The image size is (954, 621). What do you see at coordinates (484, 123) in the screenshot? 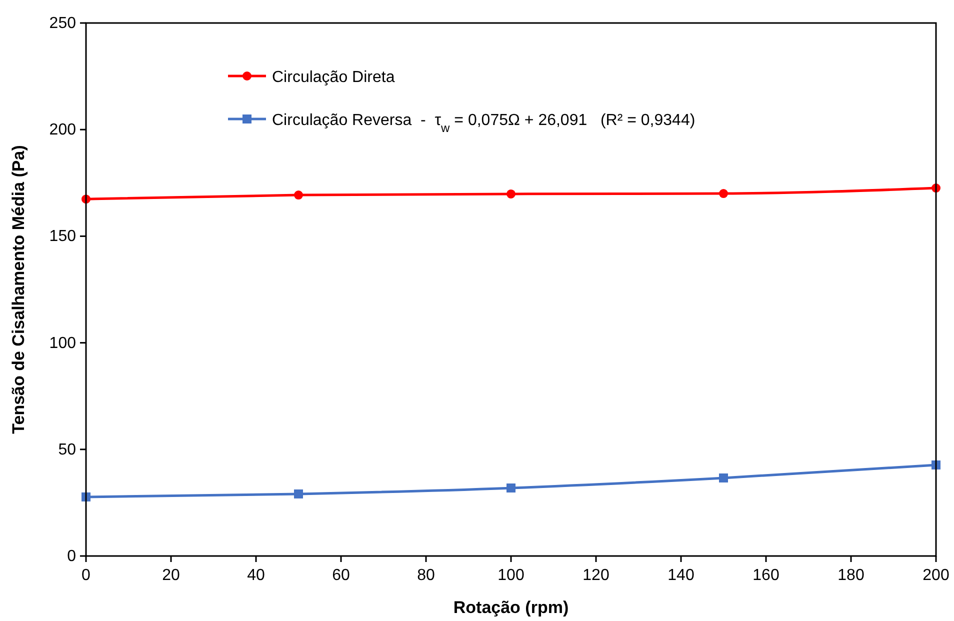
I see `legend-label: Circulação Reversa - τ$_{w}$ = 0,075Ω + 26,091 (R² = 0,9344)` at bounding box center [484, 123].